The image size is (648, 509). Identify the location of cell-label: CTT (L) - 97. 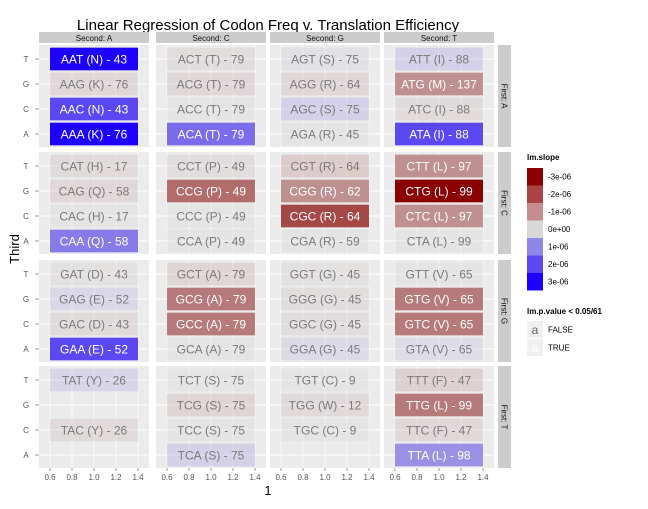
(438, 167).